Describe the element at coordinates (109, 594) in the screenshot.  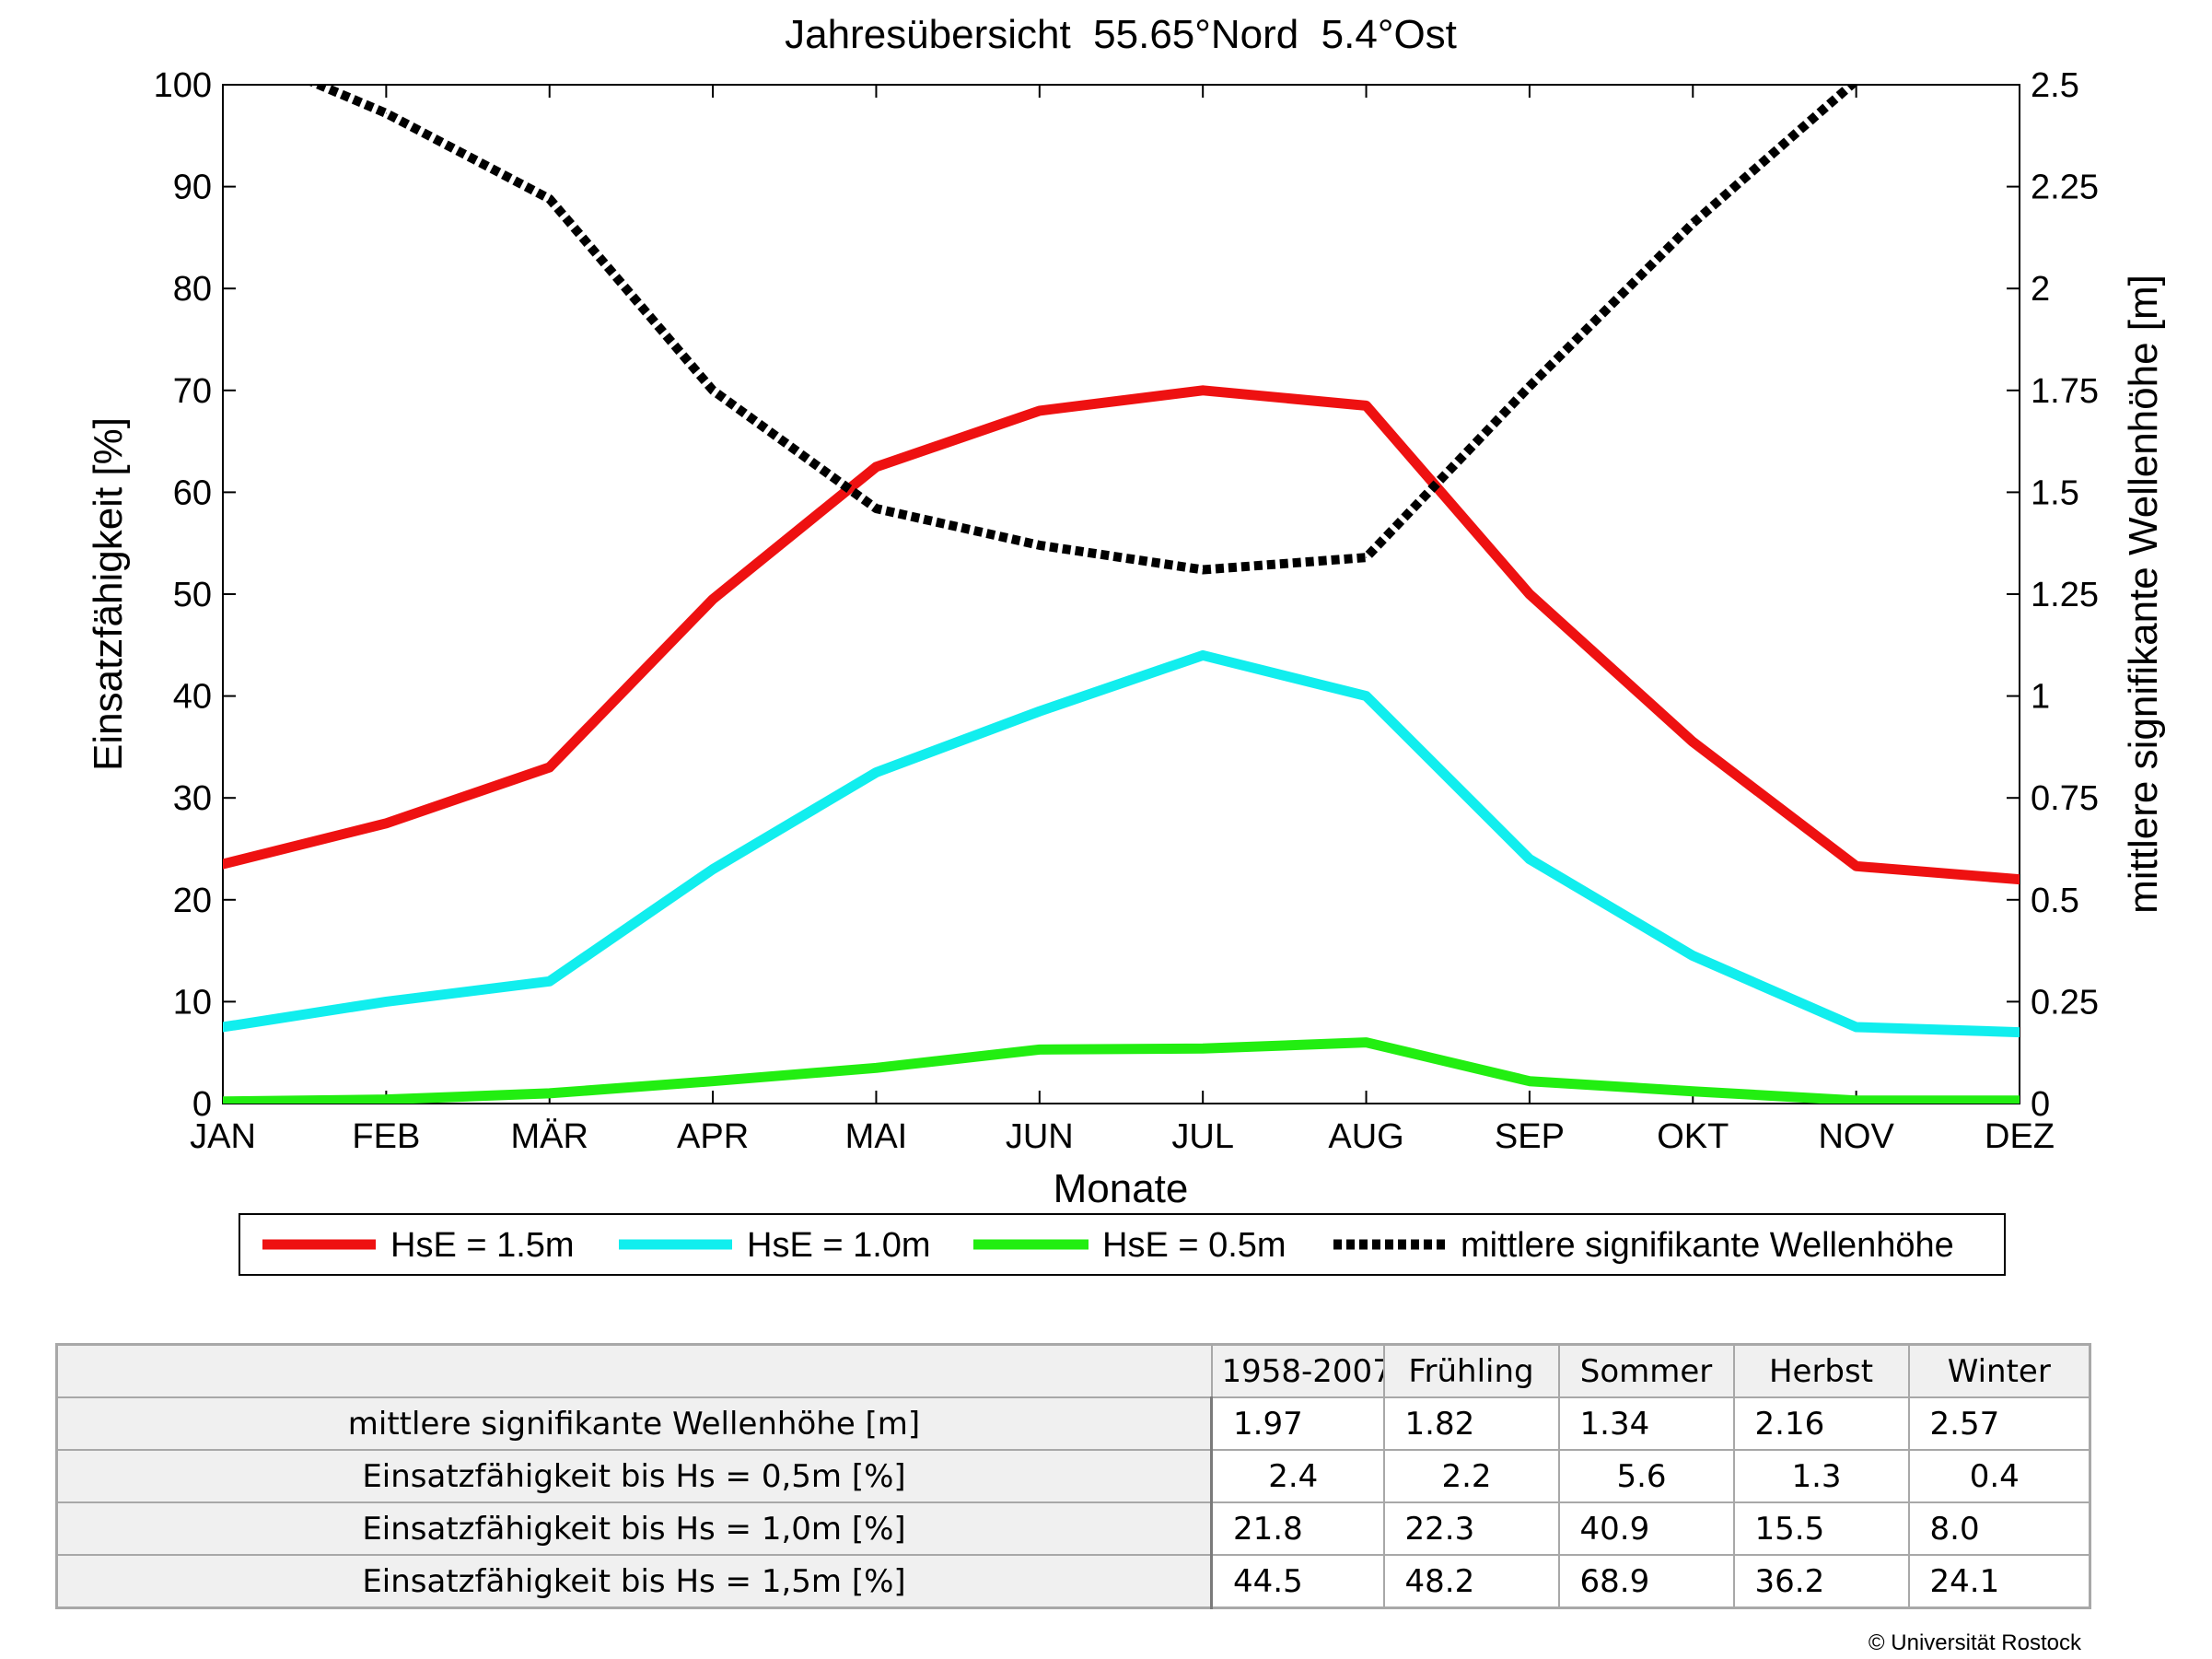
I see `y-axis-label: Einsatzfähigkeit [%]` at that location.